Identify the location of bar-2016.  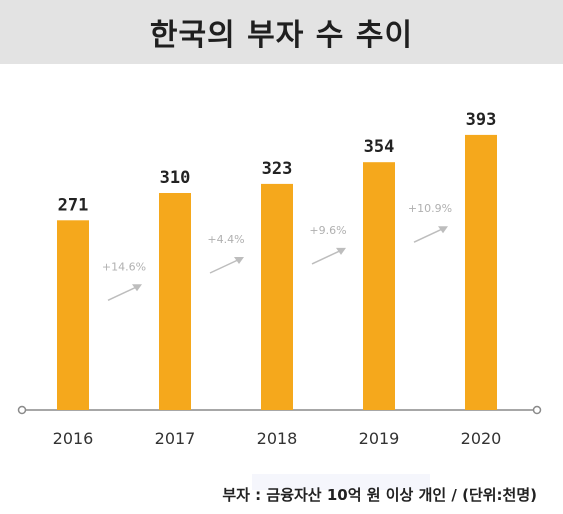
(73, 315).